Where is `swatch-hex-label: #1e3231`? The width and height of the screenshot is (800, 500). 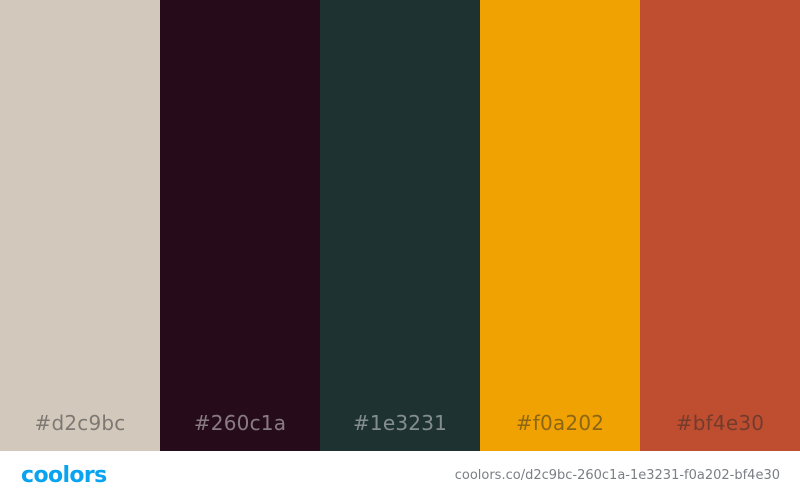 swatch-hex-label: #1e3231 is located at coordinates (400, 423).